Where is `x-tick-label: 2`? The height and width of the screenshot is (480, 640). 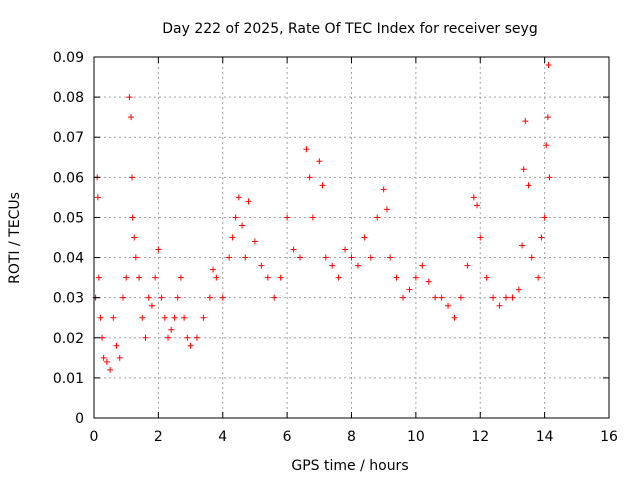
x-tick-label: 2 is located at coordinates (158, 437).